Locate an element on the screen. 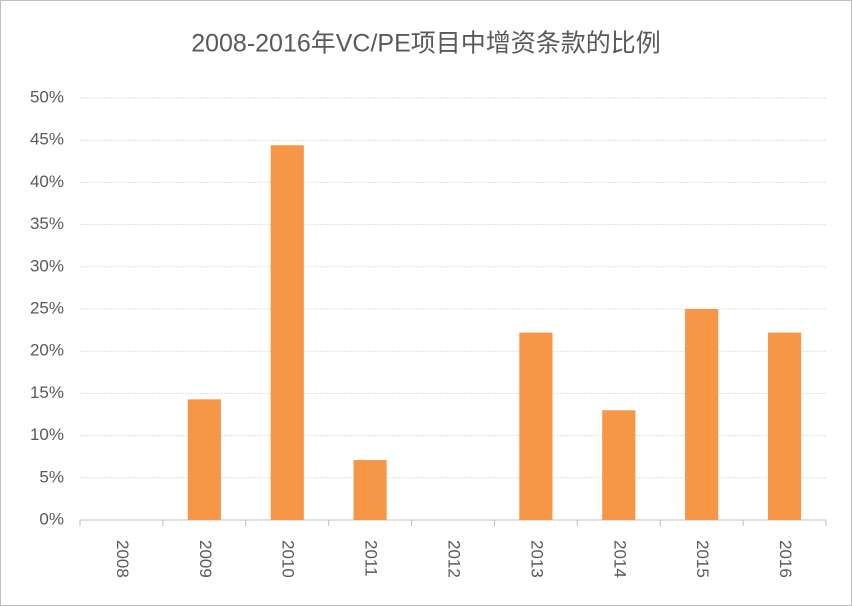 The width and height of the screenshot is (852, 606). x-tick-label: 2010 is located at coordinates (288, 559).